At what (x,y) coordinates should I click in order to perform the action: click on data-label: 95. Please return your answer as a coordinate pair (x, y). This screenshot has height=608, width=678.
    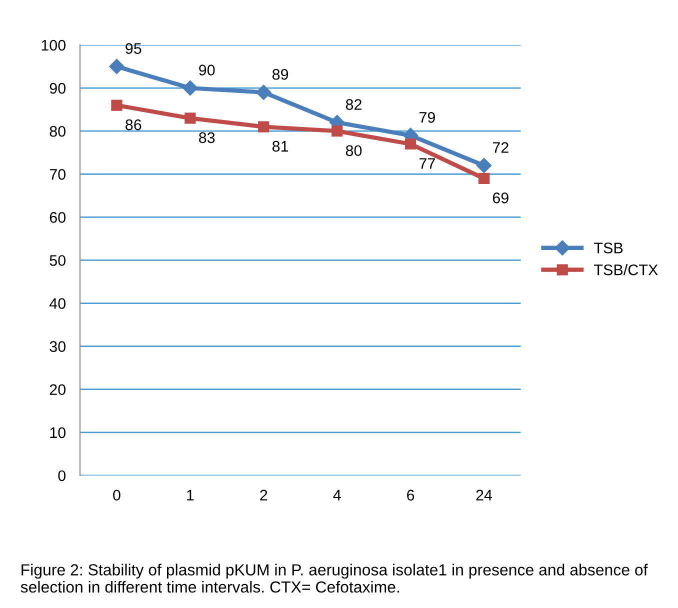
    Looking at the image, I should click on (134, 48).